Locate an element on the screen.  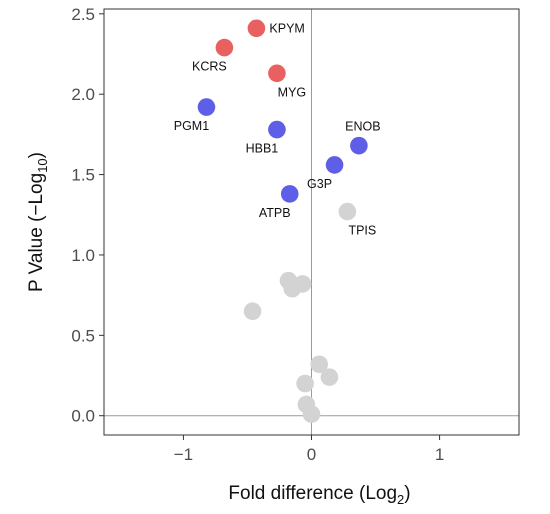
x-tick-label: 1 is located at coordinates (439, 454).